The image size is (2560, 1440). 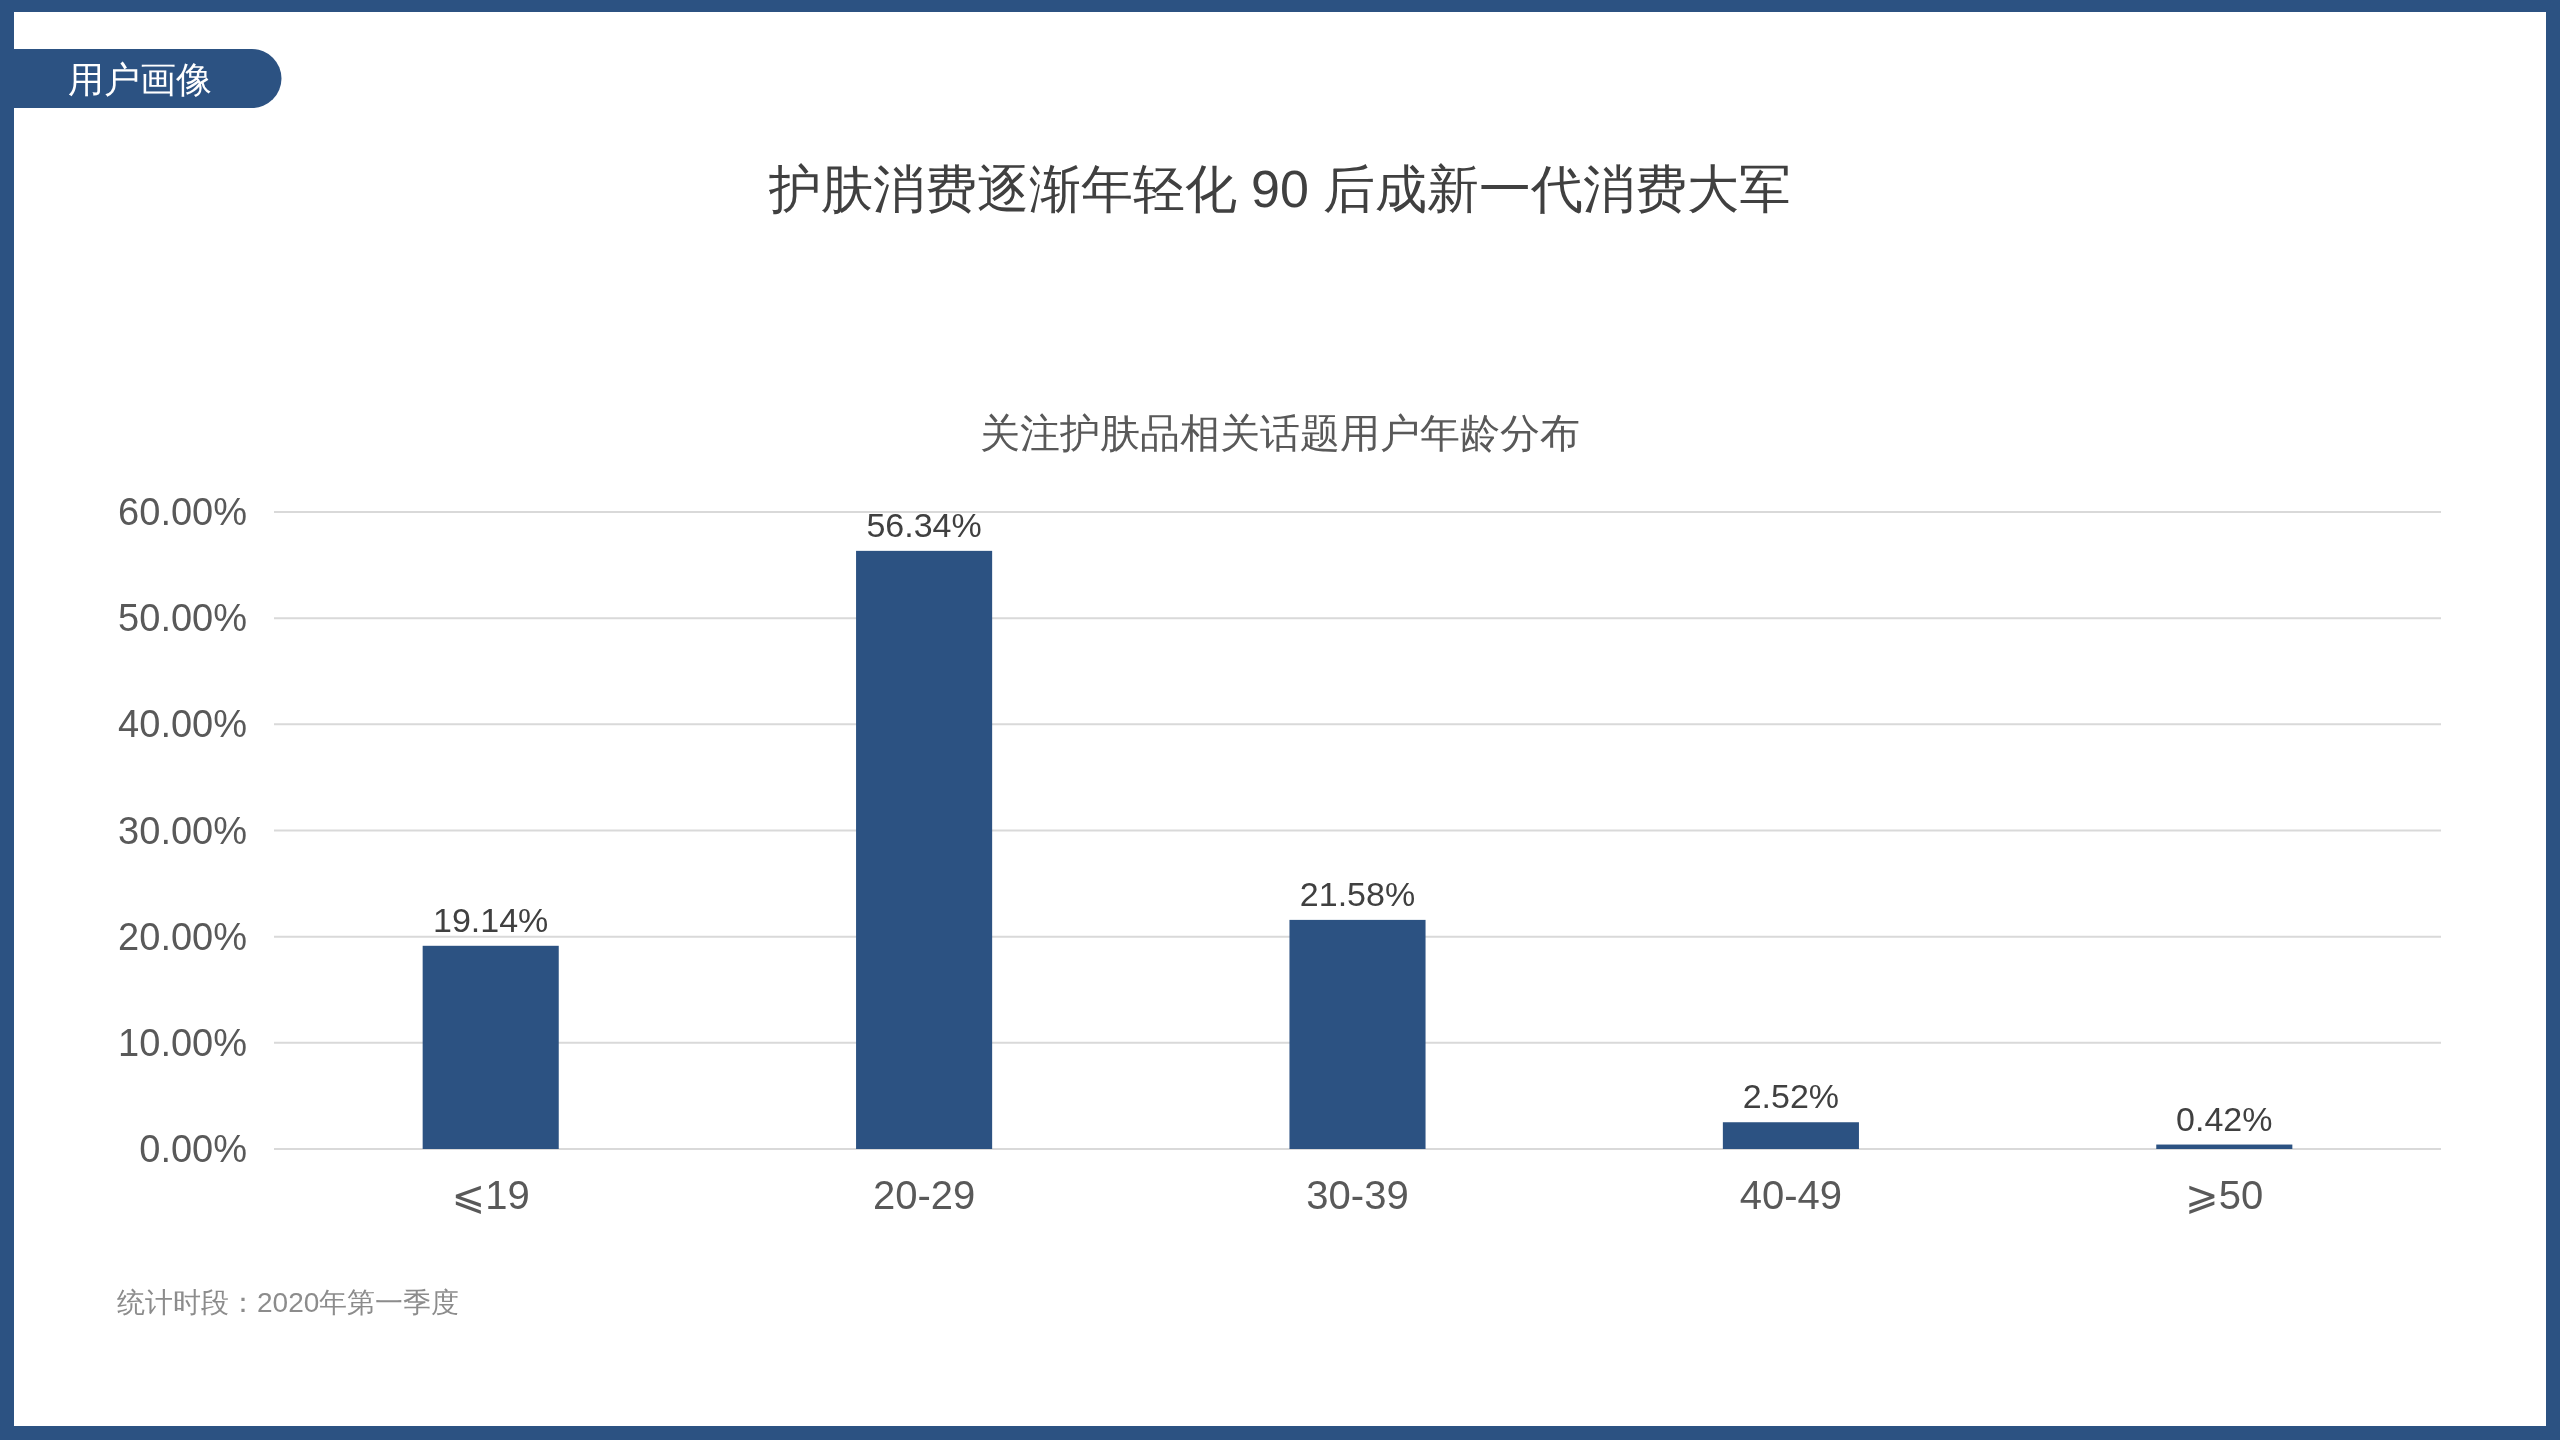 I want to click on data-label: 21.58%, so click(x=1357, y=893).